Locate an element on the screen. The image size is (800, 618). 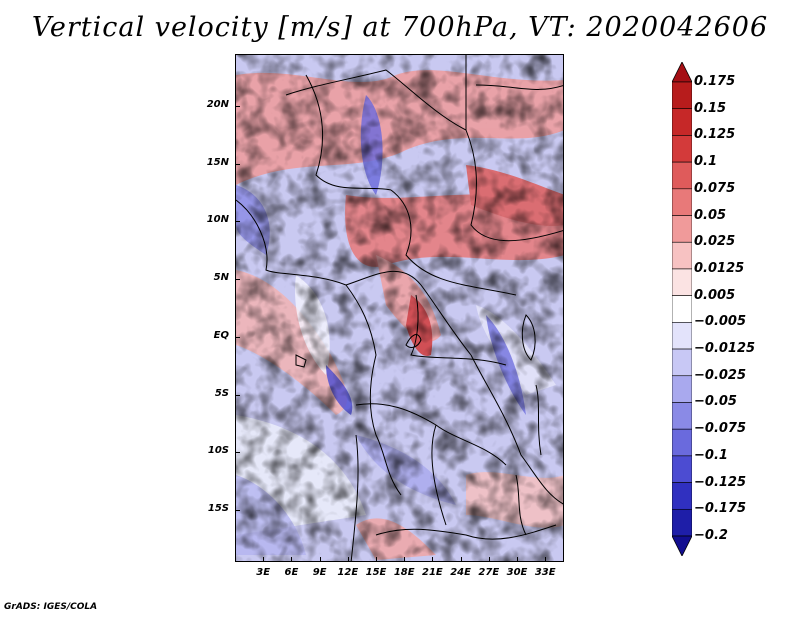
colorbar-label: −0.025 is located at coordinates (720, 375).